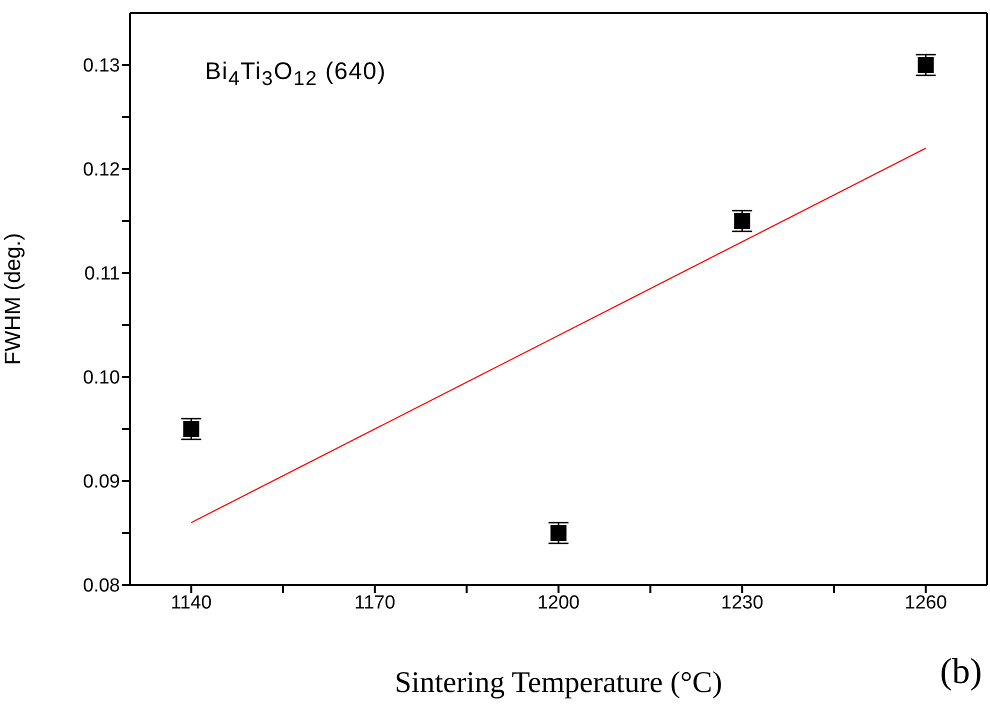 The height and width of the screenshot is (704, 990). What do you see at coordinates (558, 603) in the screenshot?
I see `x-tick-label: 1200` at bounding box center [558, 603].